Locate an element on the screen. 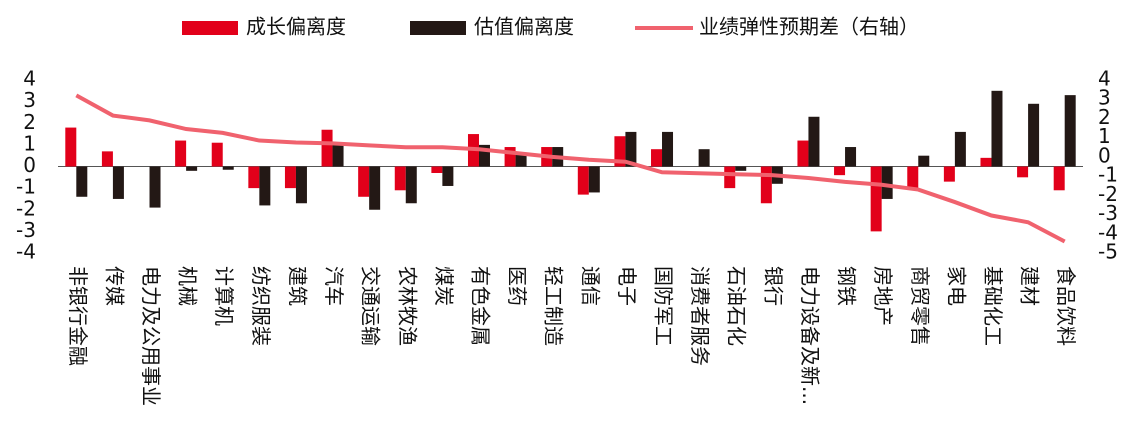 The height and width of the screenshot is (444, 1134). x-tick-label: 计算机 is located at coordinates (224, 296).